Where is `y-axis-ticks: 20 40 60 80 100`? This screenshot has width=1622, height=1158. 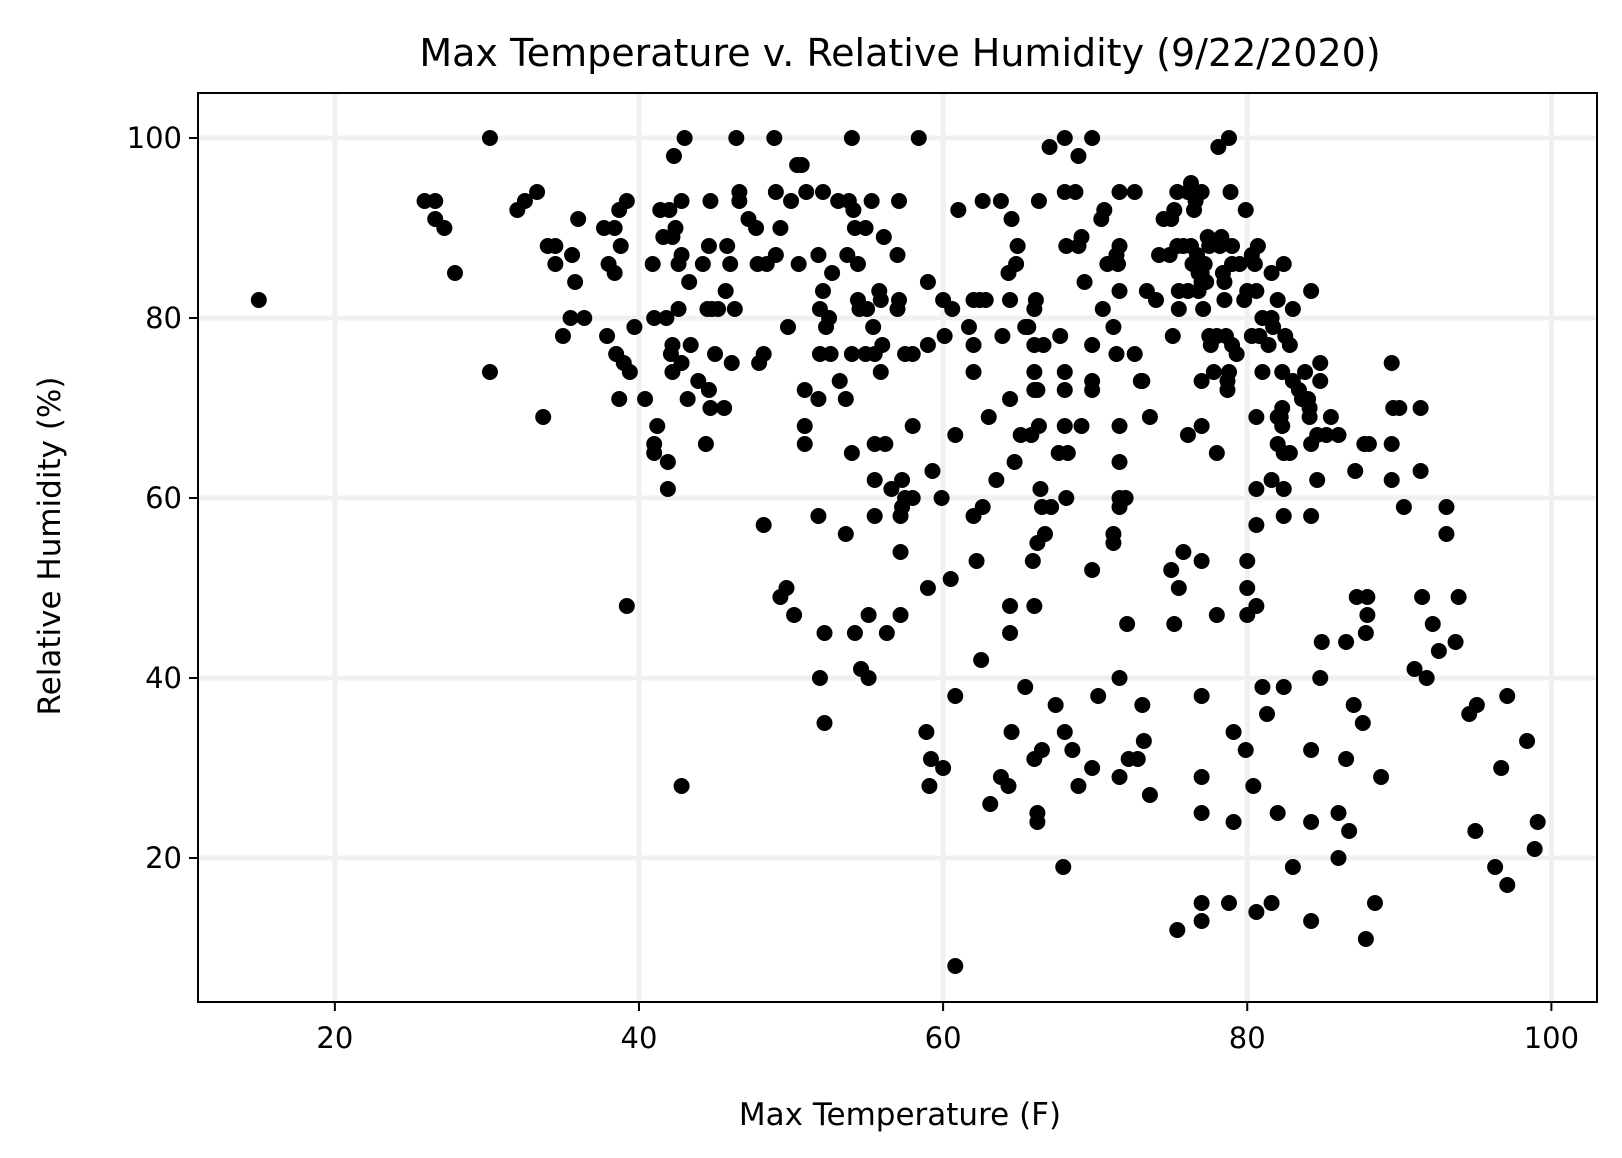
y-axis-ticks: 20 40 60 80 100 is located at coordinates (162, 498).